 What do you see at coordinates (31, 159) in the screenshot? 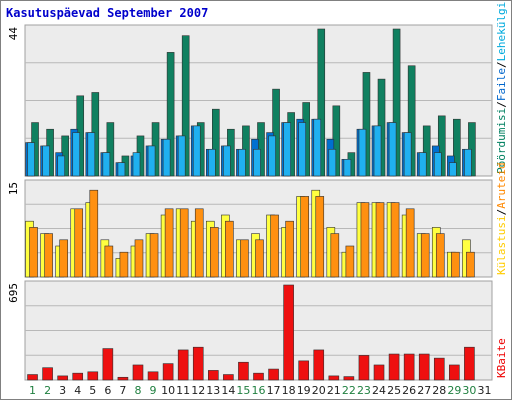
I see `bar-Lehekülgi-1` at bounding box center [31, 159].